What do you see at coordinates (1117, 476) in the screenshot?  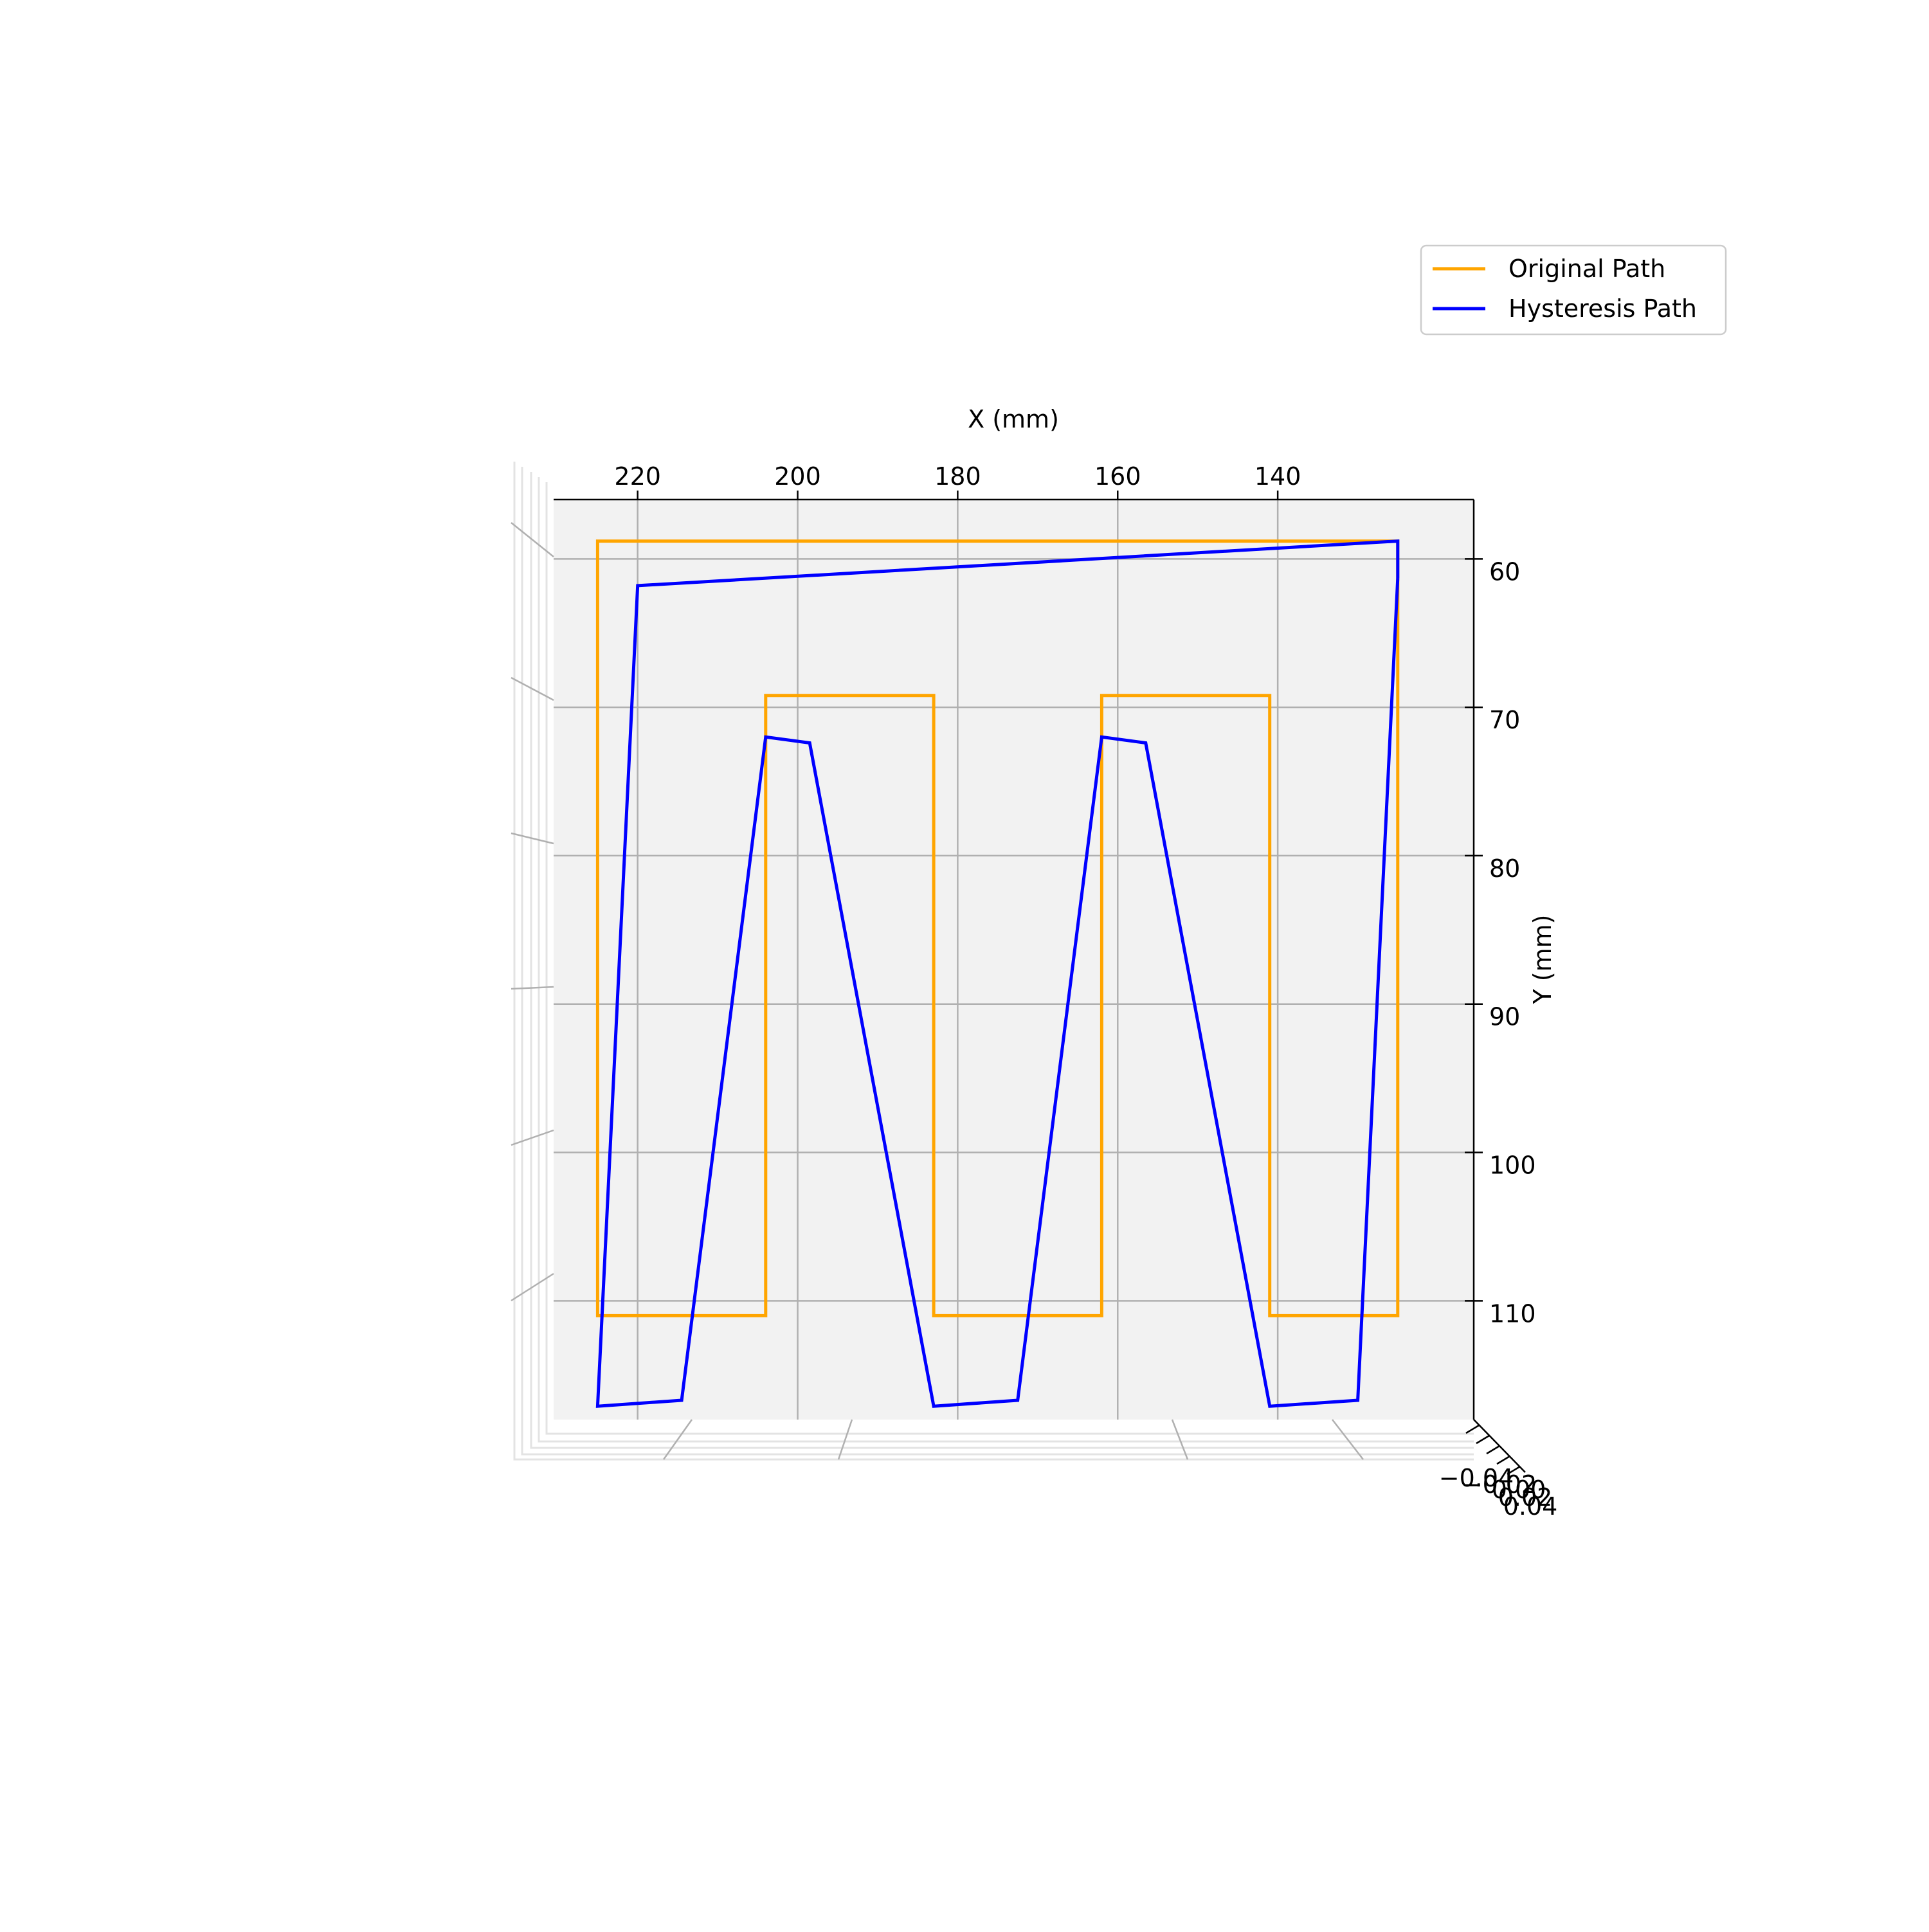 I see `x-tick-label: 160` at bounding box center [1117, 476].